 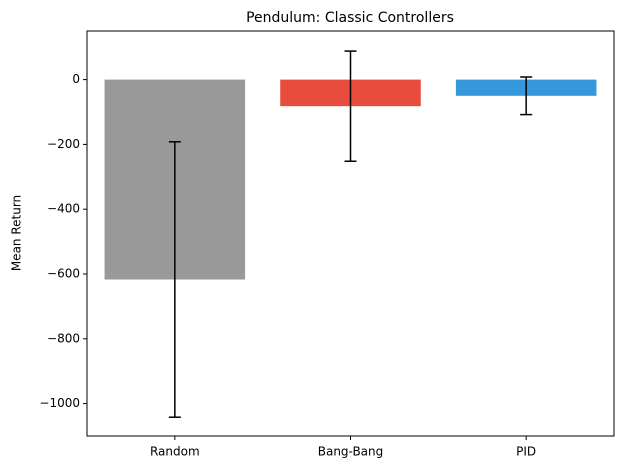 What do you see at coordinates (76, 79) in the screenshot?
I see `y-tick-label: 0` at bounding box center [76, 79].